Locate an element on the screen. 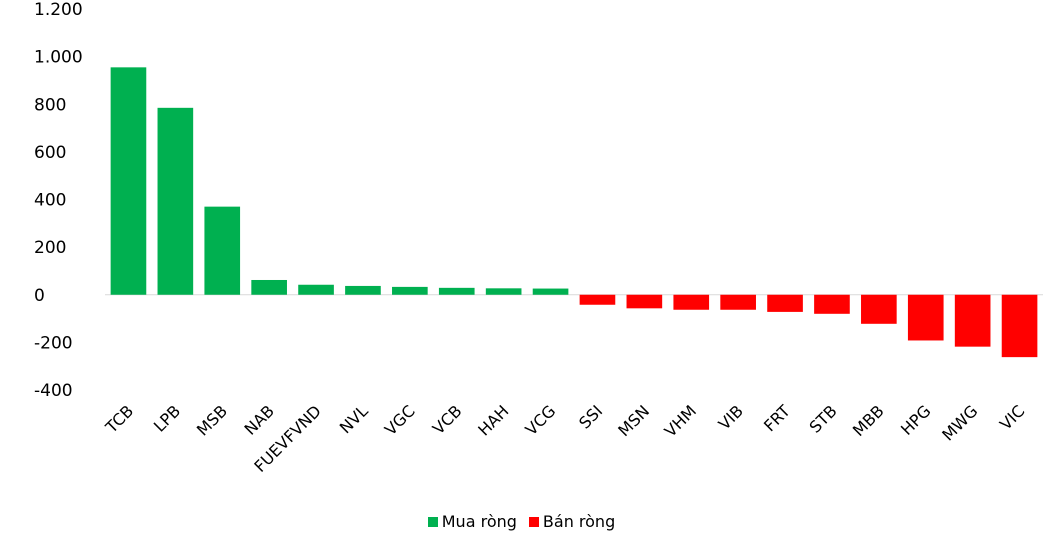 The width and height of the screenshot is (1043, 539). bar-frt is located at coordinates (785, 303).